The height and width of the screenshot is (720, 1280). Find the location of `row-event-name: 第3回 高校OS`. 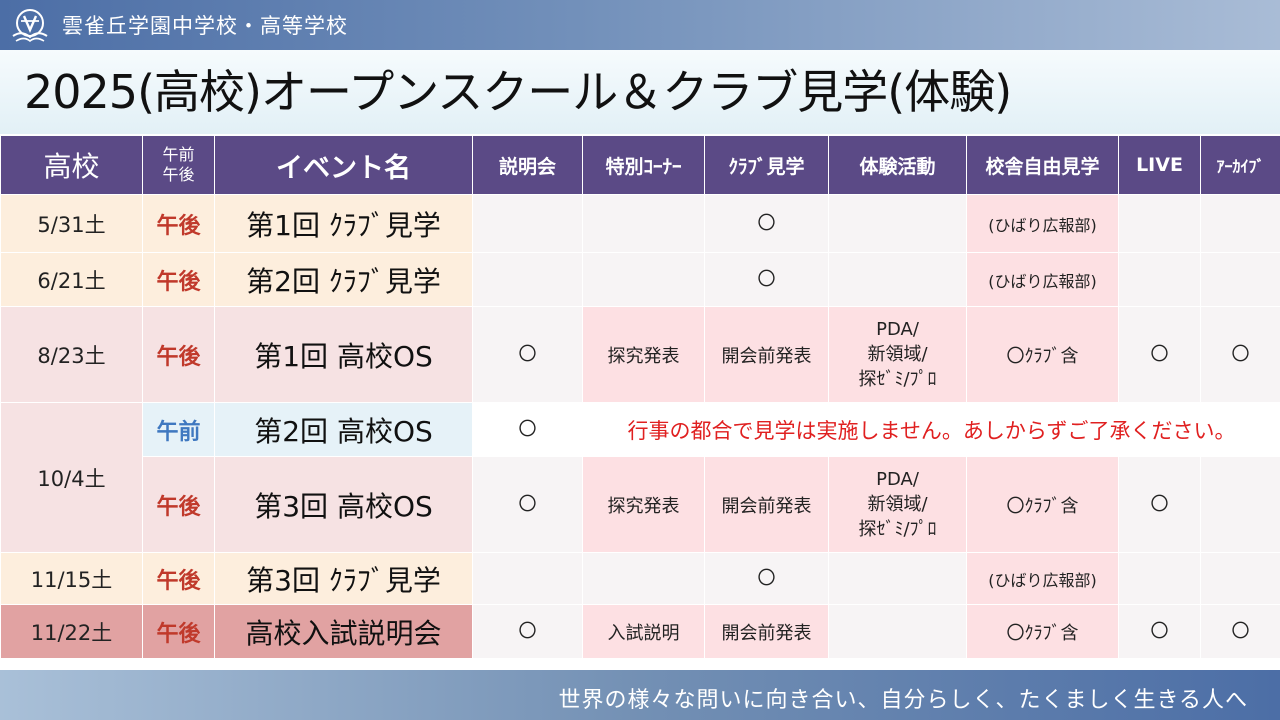

row-event-name: 第3回 高校OS is located at coordinates (343, 504).